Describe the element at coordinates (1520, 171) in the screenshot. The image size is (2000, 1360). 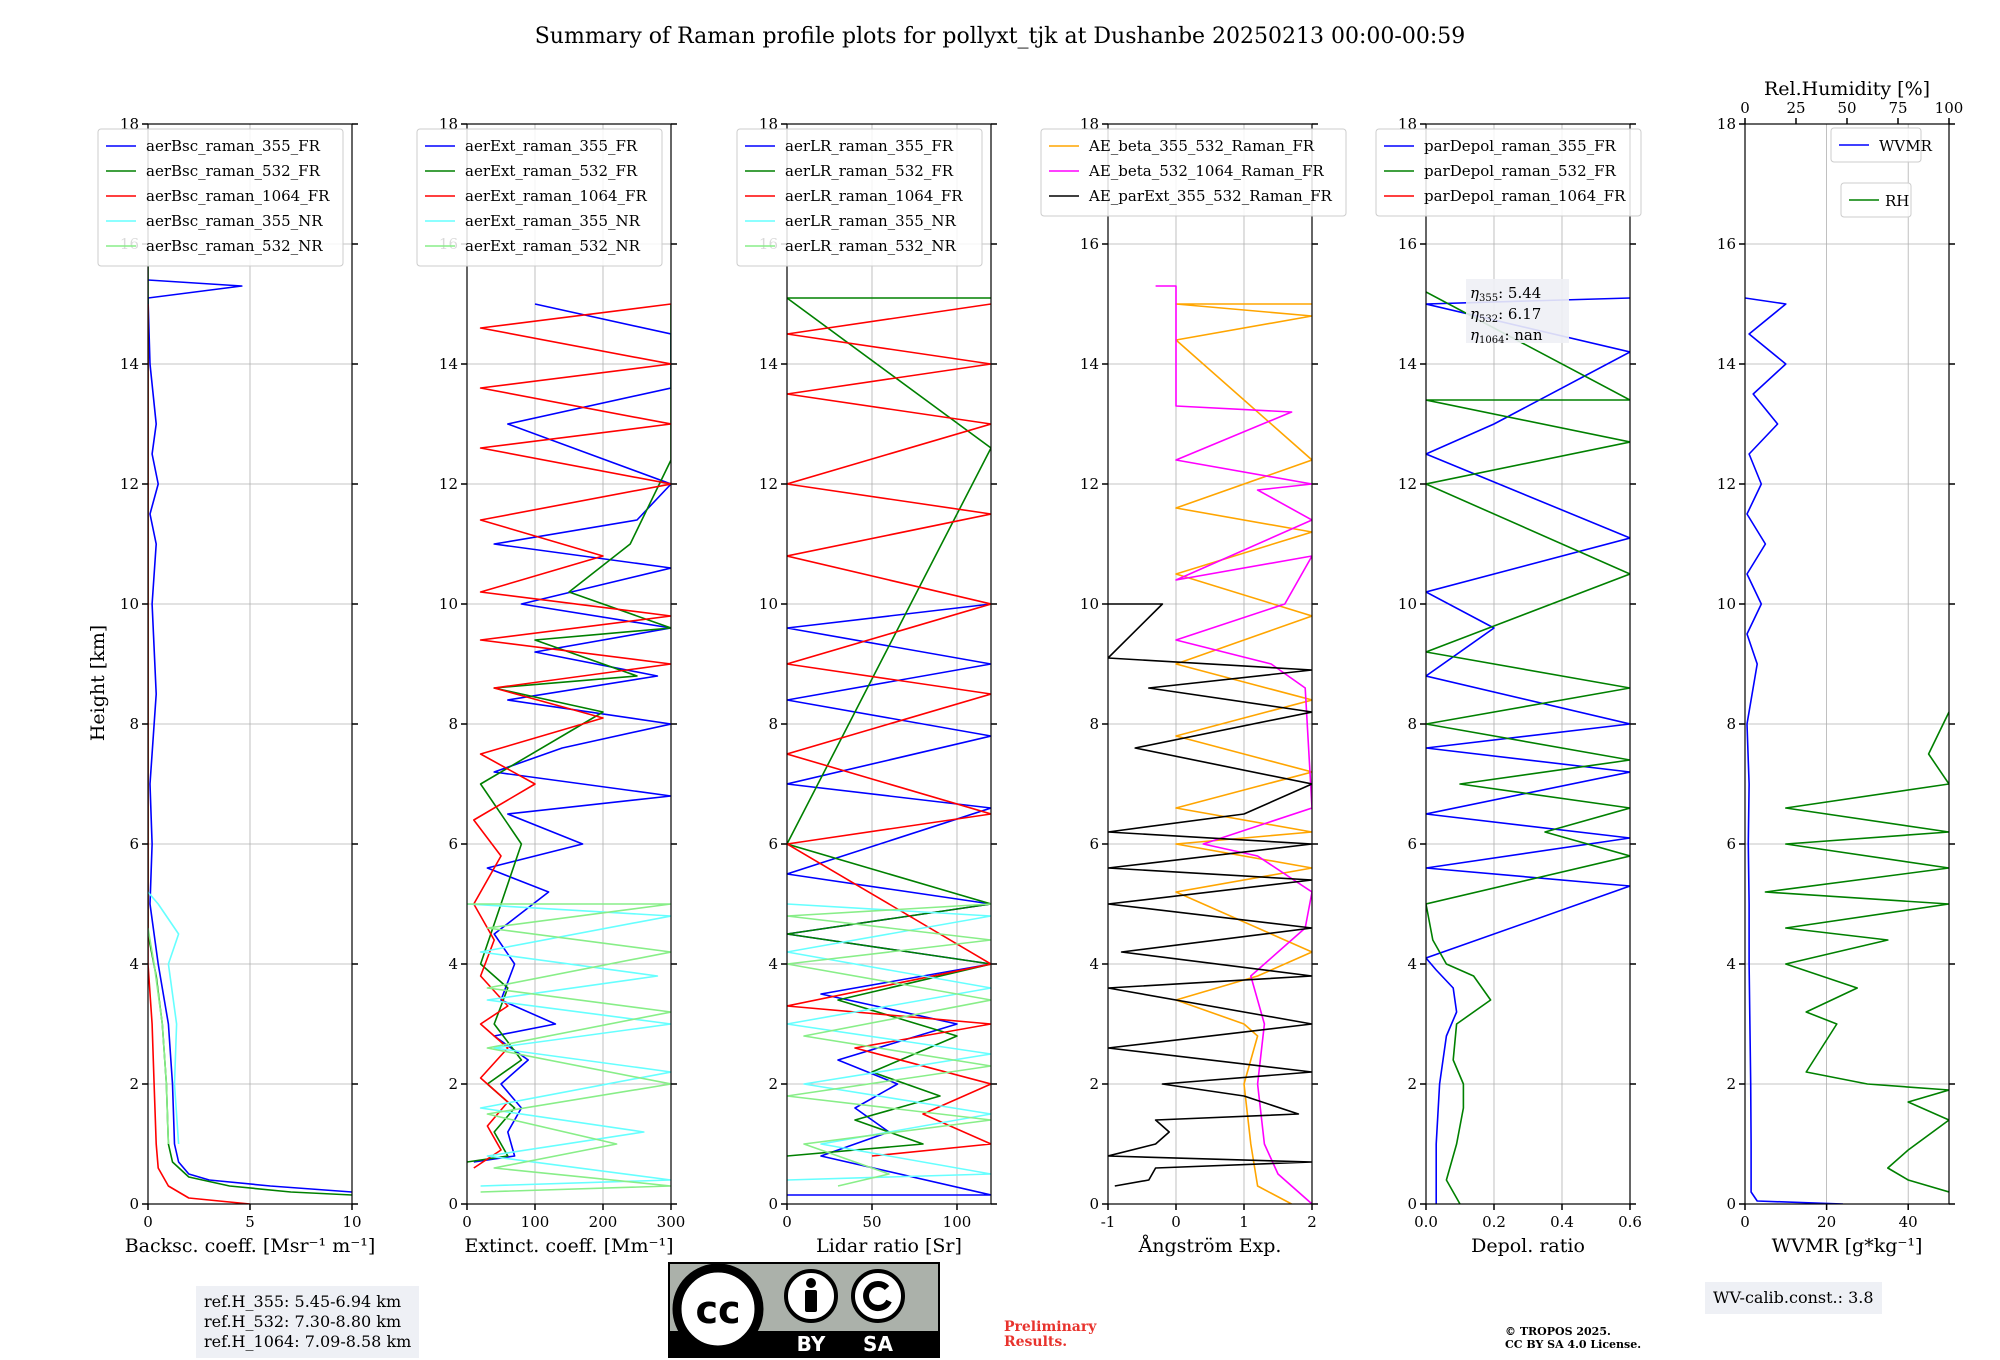
I see `legend-entry: parDepol_raman_532_FR` at that location.